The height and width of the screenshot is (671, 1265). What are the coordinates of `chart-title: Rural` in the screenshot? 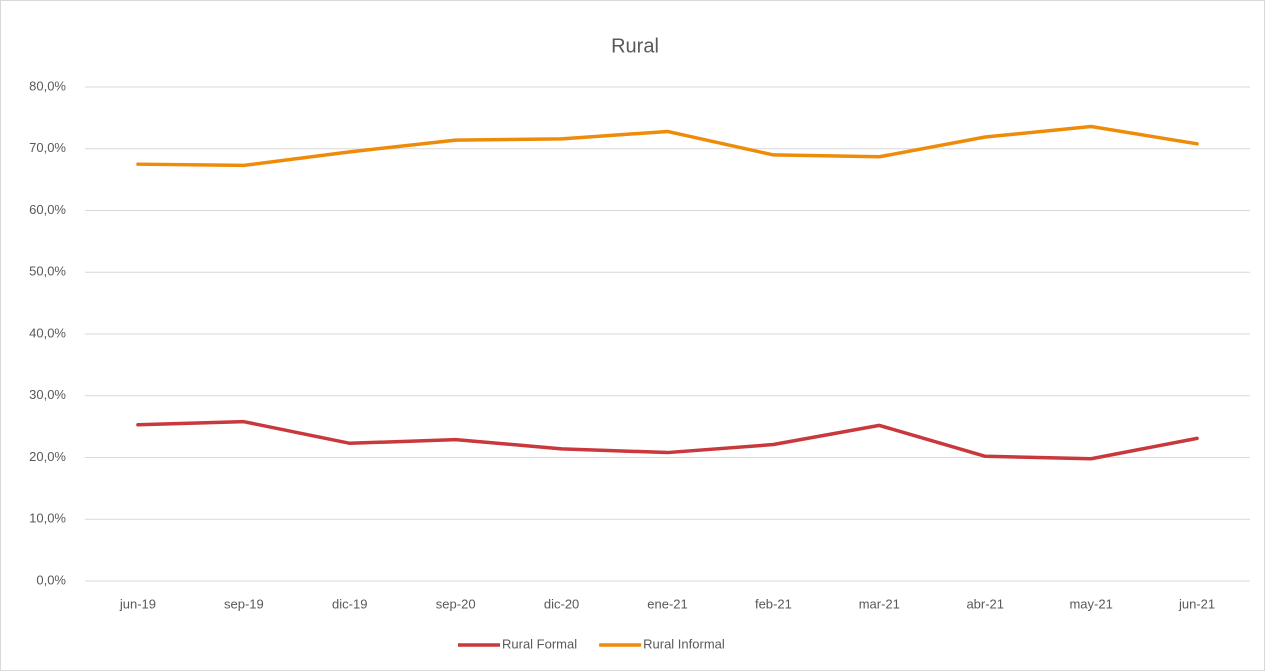 It's located at (635, 46).